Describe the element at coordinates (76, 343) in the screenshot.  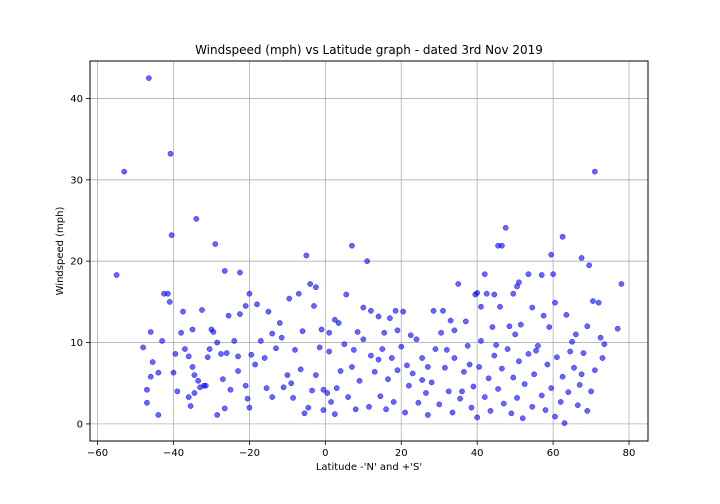
I see `y-tick-label: 10` at that location.